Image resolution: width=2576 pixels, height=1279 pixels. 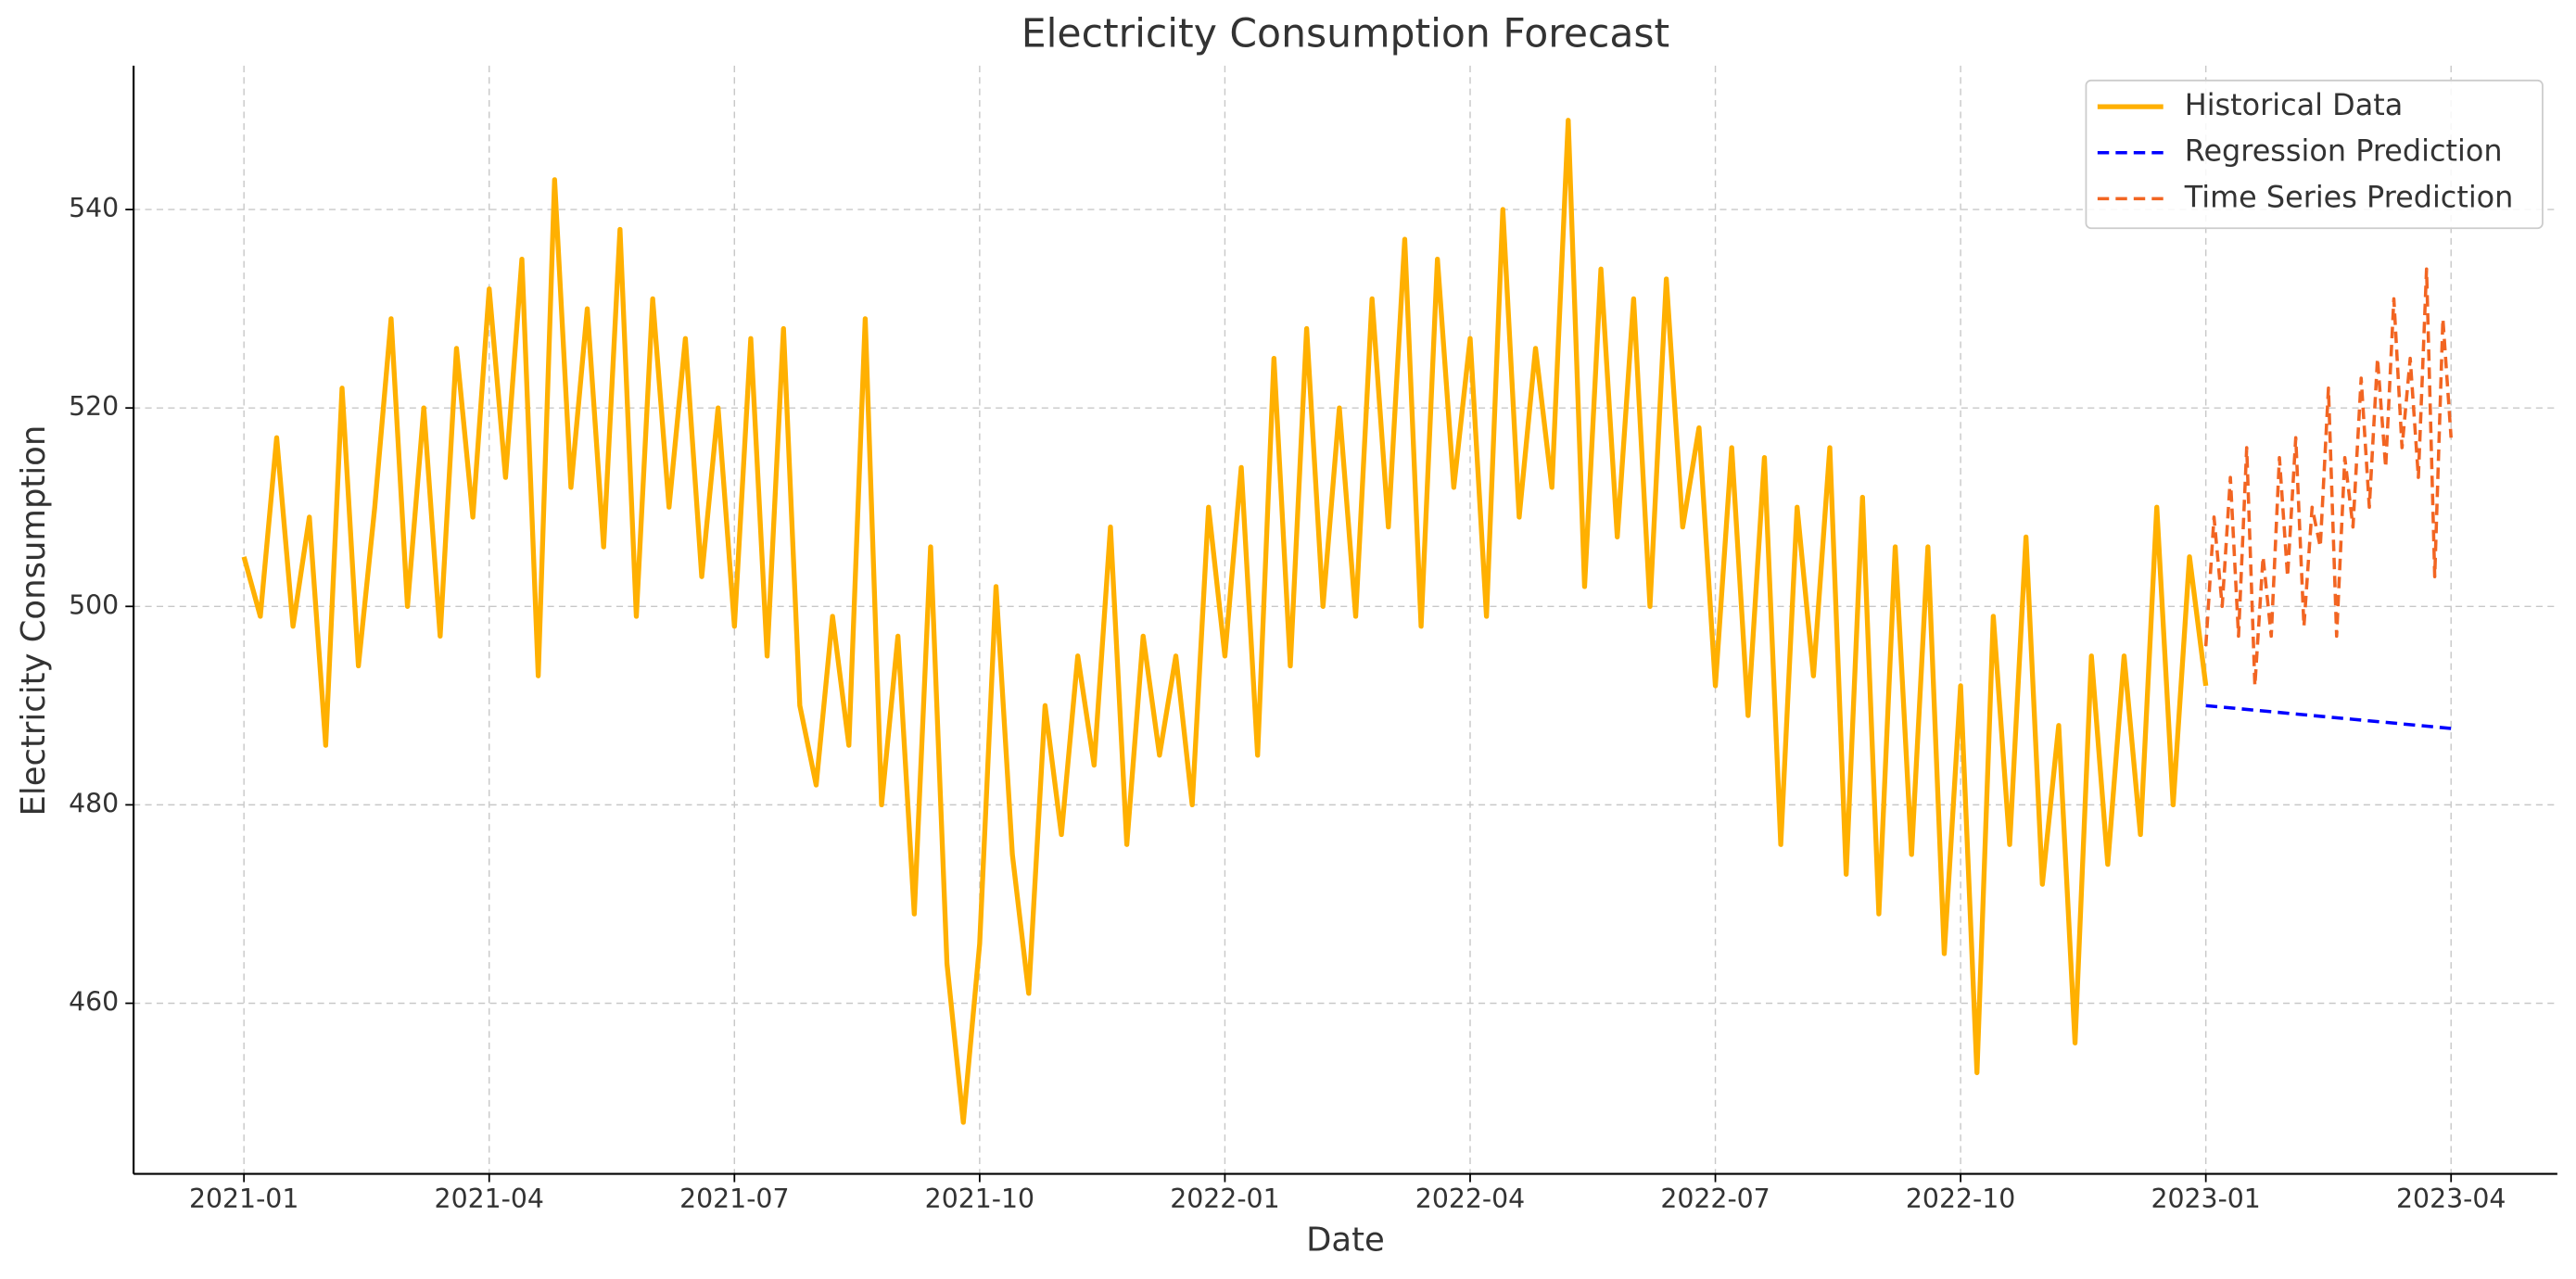 What do you see at coordinates (94, 1001) in the screenshot?
I see `y-tick-label: 460` at bounding box center [94, 1001].